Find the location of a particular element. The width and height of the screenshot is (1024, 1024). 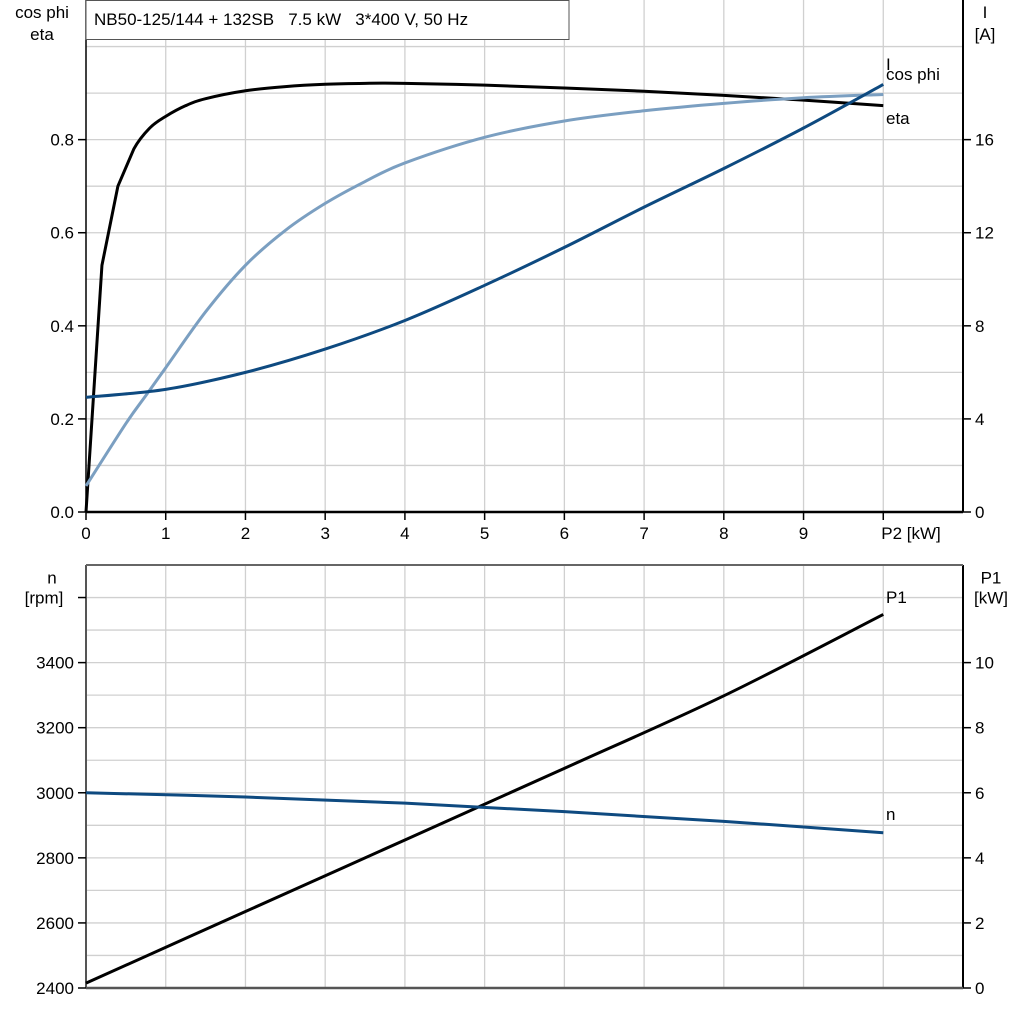

x-axis-title: P2 [kW] is located at coordinates (911, 533).